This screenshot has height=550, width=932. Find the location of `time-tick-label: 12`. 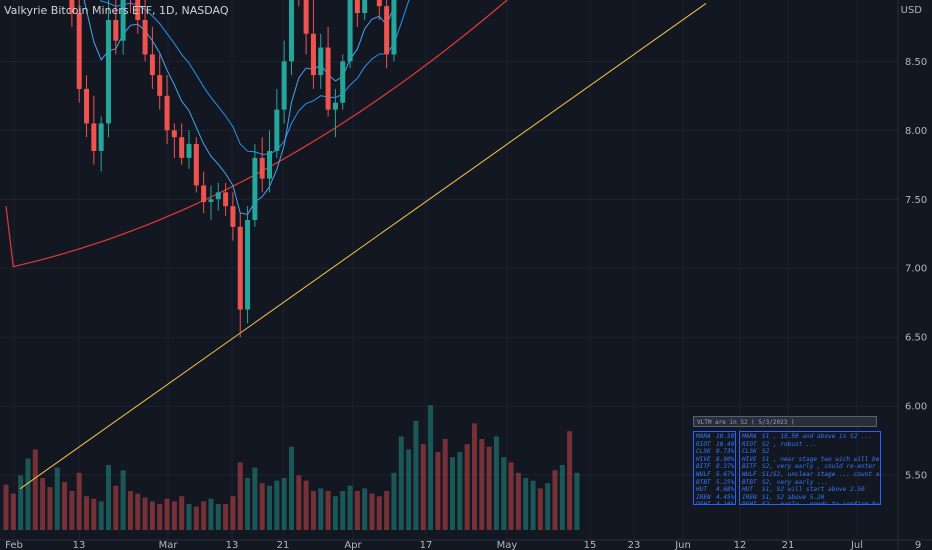

time-tick-label: 12 is located at coordinates (740, 545).